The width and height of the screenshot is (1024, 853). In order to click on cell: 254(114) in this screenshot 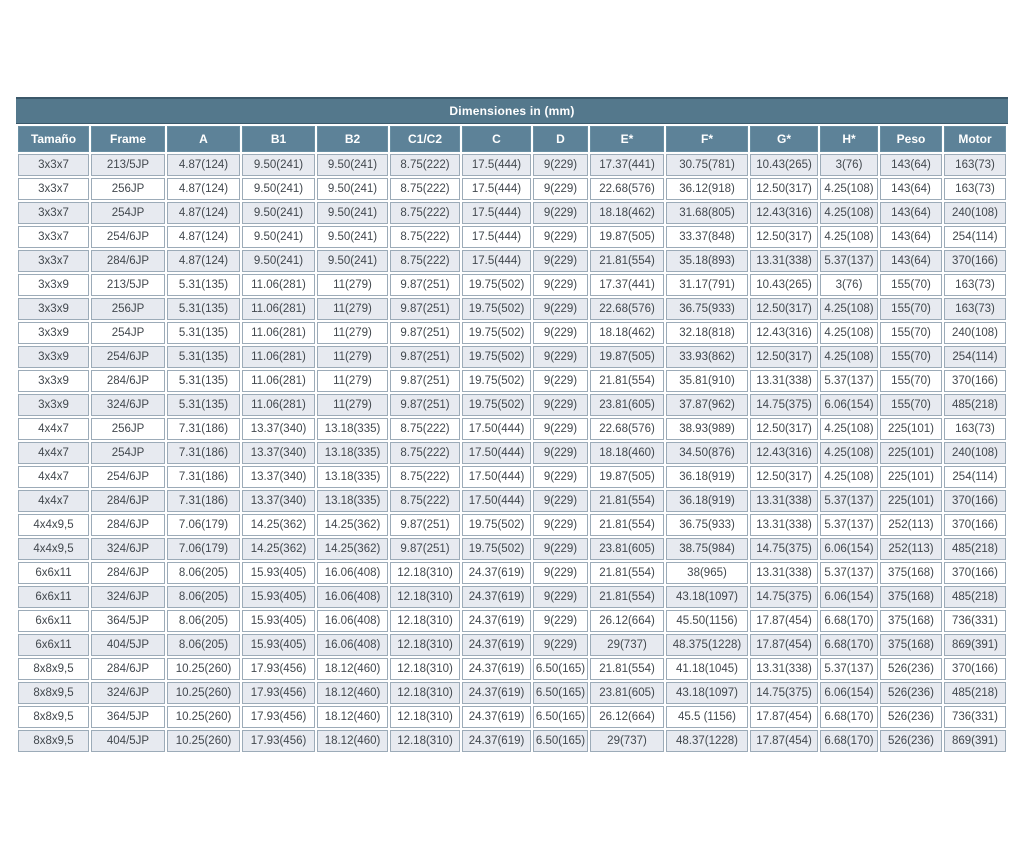, I will do `click(975, 477)`.